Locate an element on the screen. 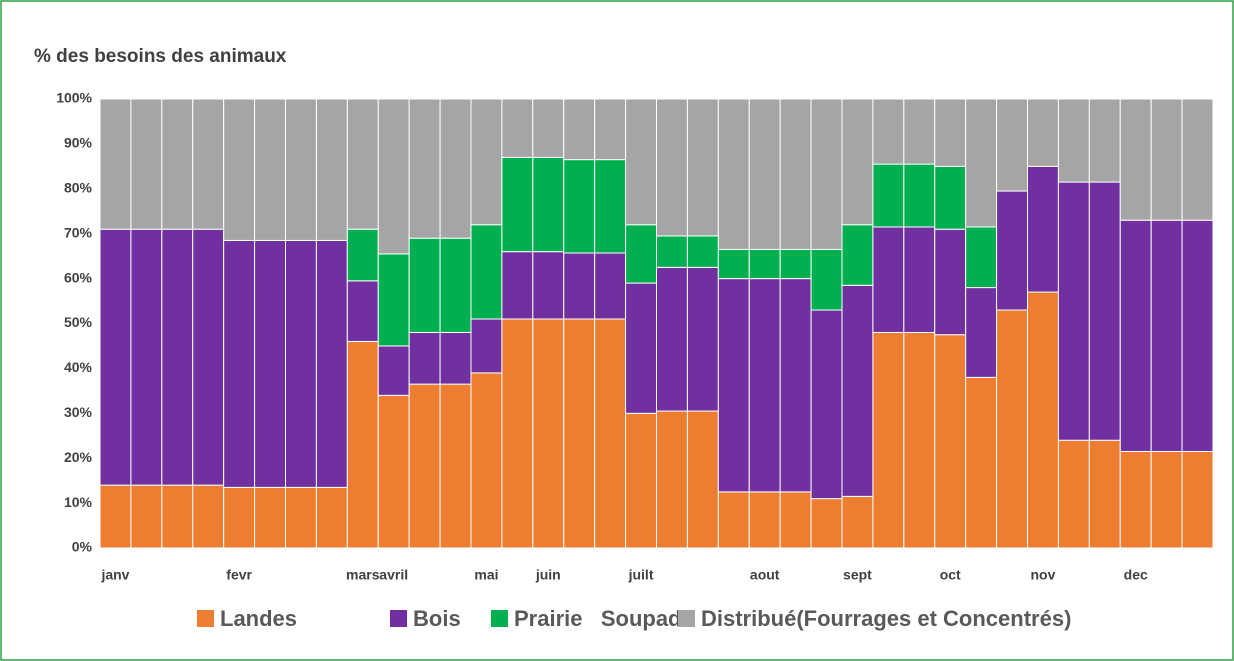 The width and height of the screenshot is (1234, 661). y-tick-label: 10% is located at coordinates (78, 502).